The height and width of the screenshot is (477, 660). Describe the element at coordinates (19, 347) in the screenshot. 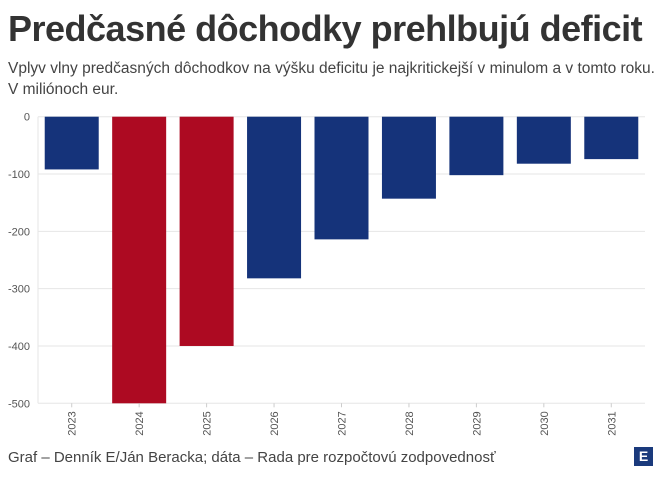

I see `y-tick-label: -400` at that location.